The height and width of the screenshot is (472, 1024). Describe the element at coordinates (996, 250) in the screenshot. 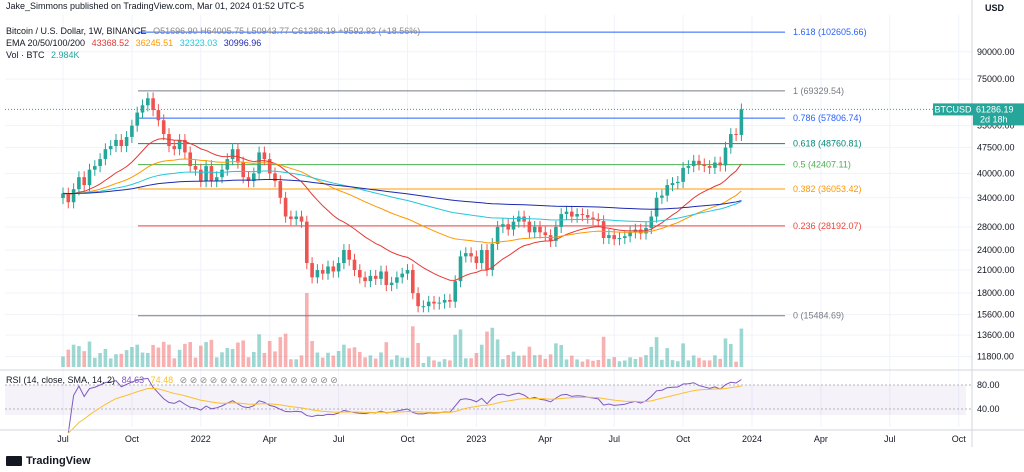

I see `y-tick-label: 24000.00` at that location.